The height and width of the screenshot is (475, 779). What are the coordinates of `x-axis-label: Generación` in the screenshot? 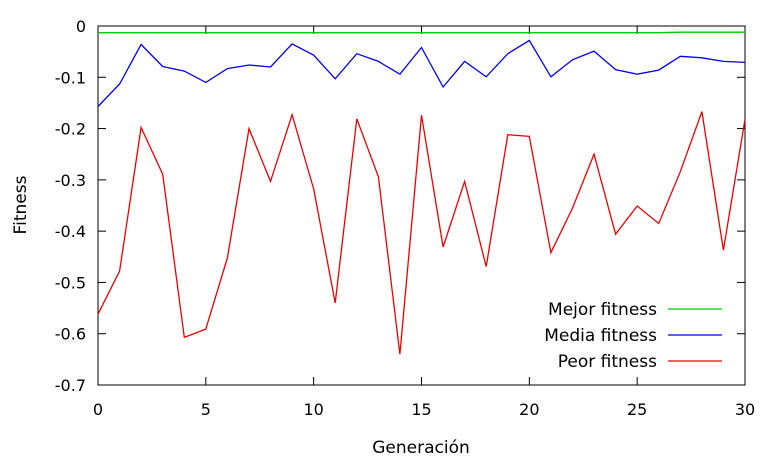 It's located at (421, 448).